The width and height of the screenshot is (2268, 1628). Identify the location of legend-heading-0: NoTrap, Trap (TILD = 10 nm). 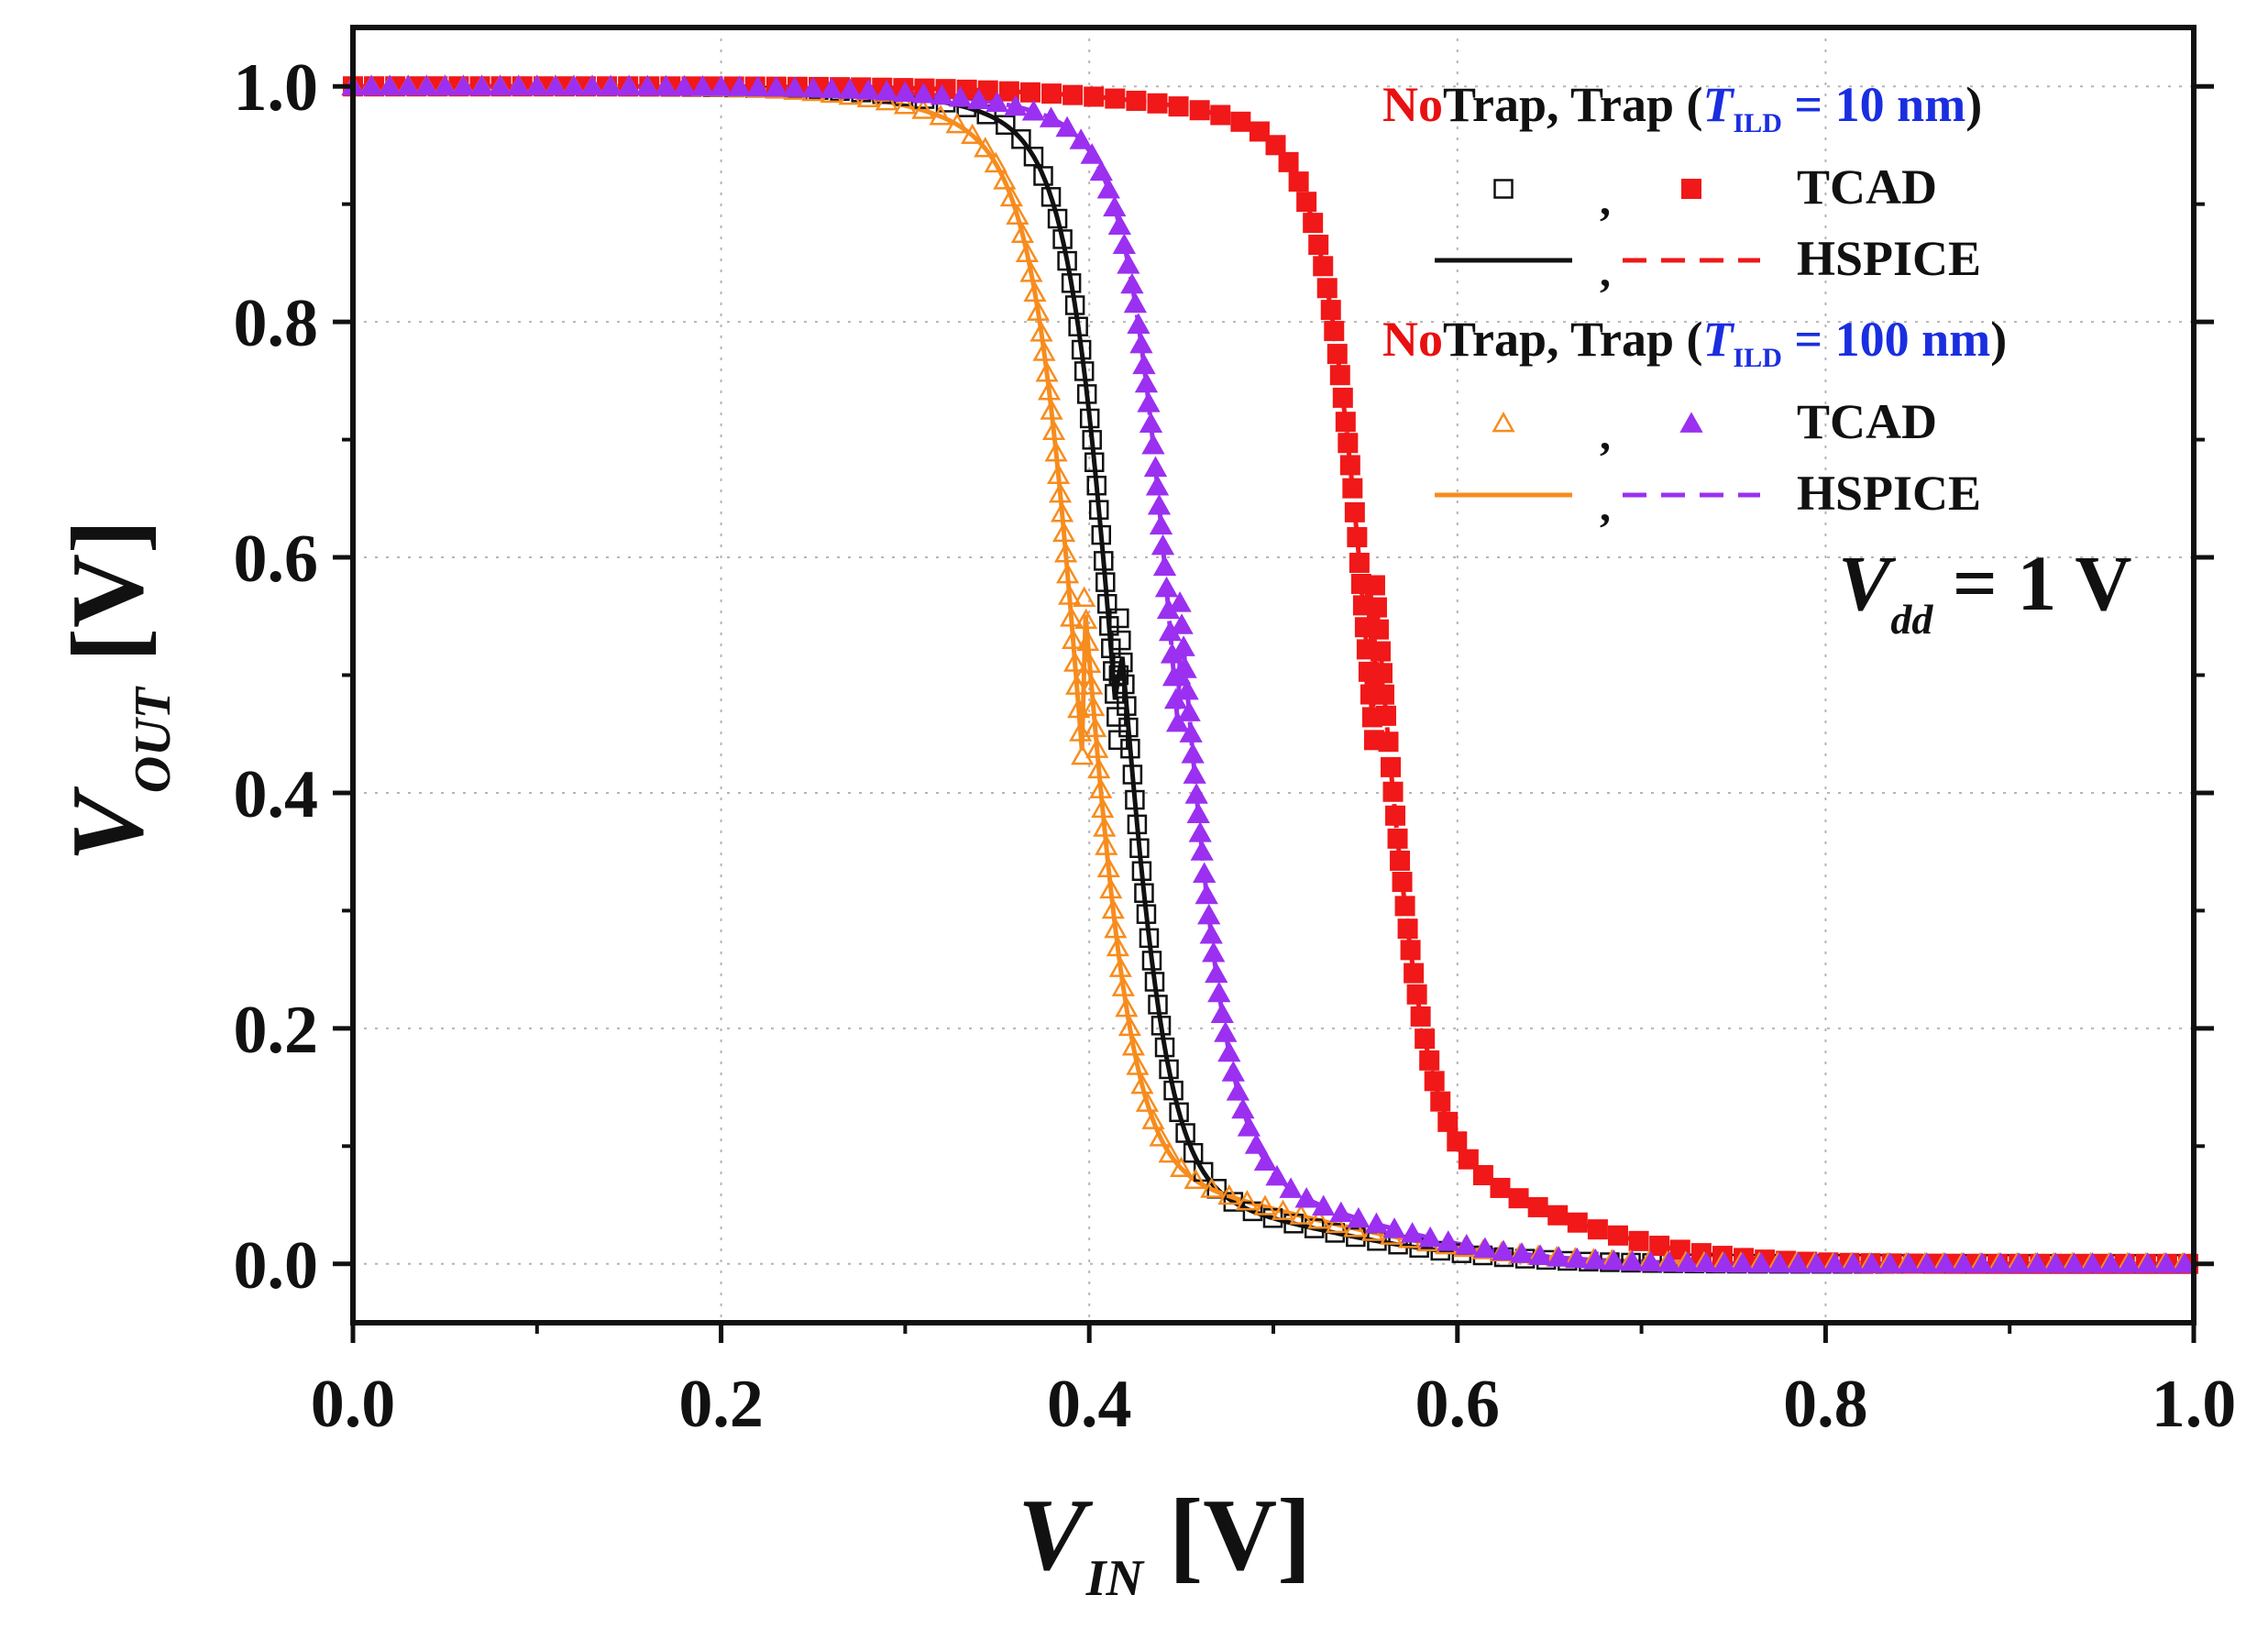
(1682, 107).